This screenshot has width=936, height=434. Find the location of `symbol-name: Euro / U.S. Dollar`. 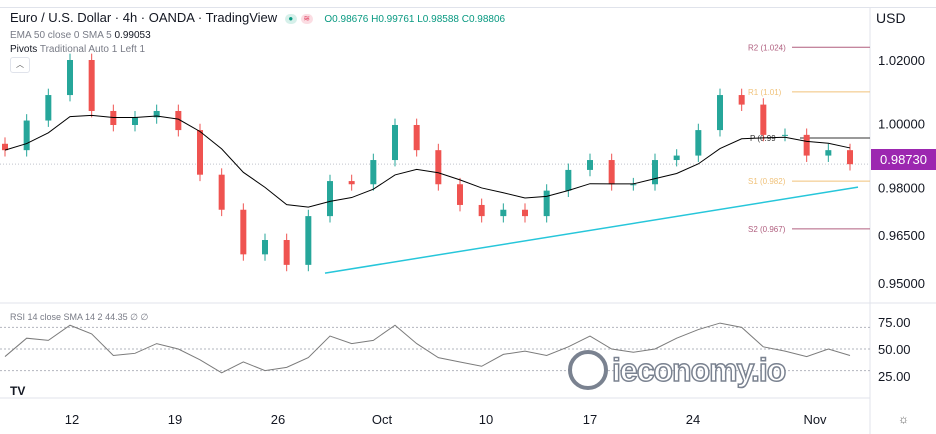

symbol-name: Euro / U.S. Dollar is located at coordinates (61, 17).